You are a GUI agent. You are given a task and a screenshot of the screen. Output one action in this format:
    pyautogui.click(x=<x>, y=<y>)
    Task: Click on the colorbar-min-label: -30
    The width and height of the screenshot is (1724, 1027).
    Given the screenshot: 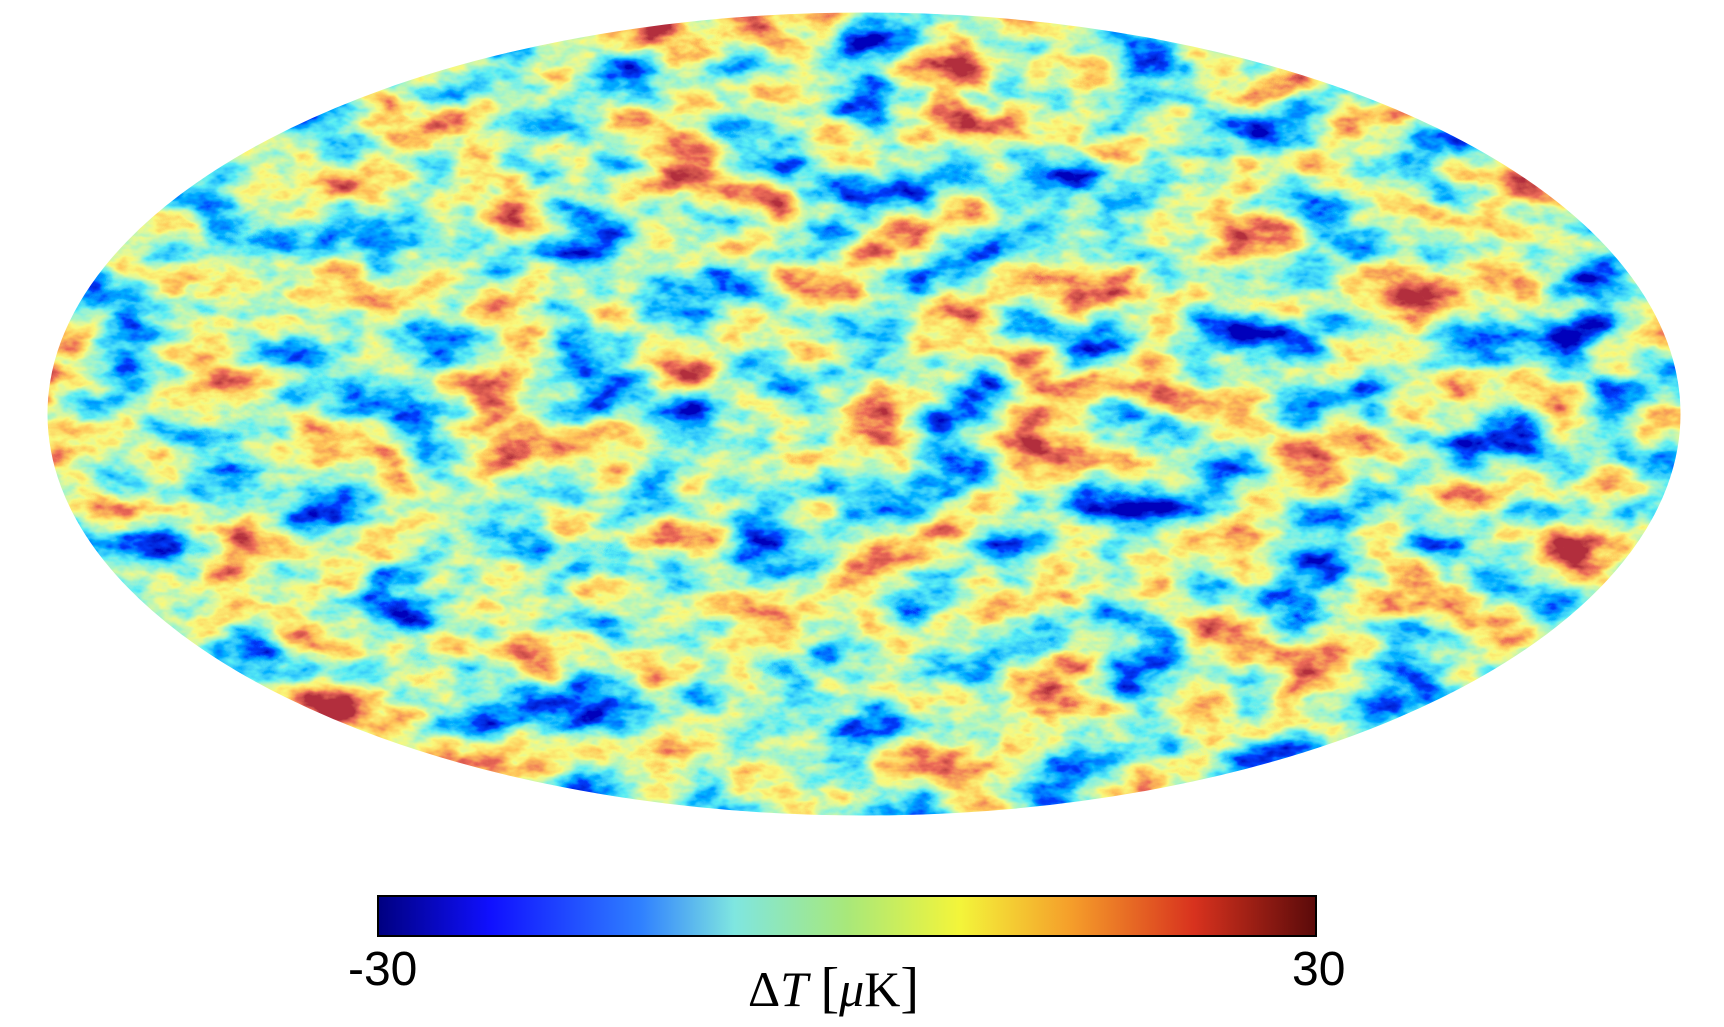 What is the action you would take?
    pyautogui.click(x=383, y=969)
    